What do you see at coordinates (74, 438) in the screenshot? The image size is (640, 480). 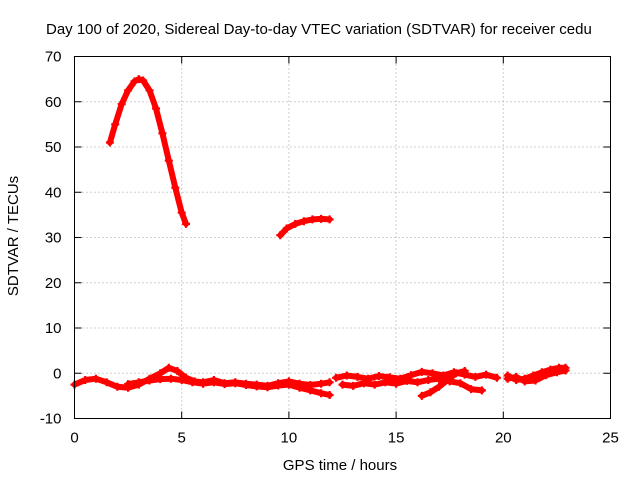 I see `x-tick-label: 0` at bounding box center [74, 438].